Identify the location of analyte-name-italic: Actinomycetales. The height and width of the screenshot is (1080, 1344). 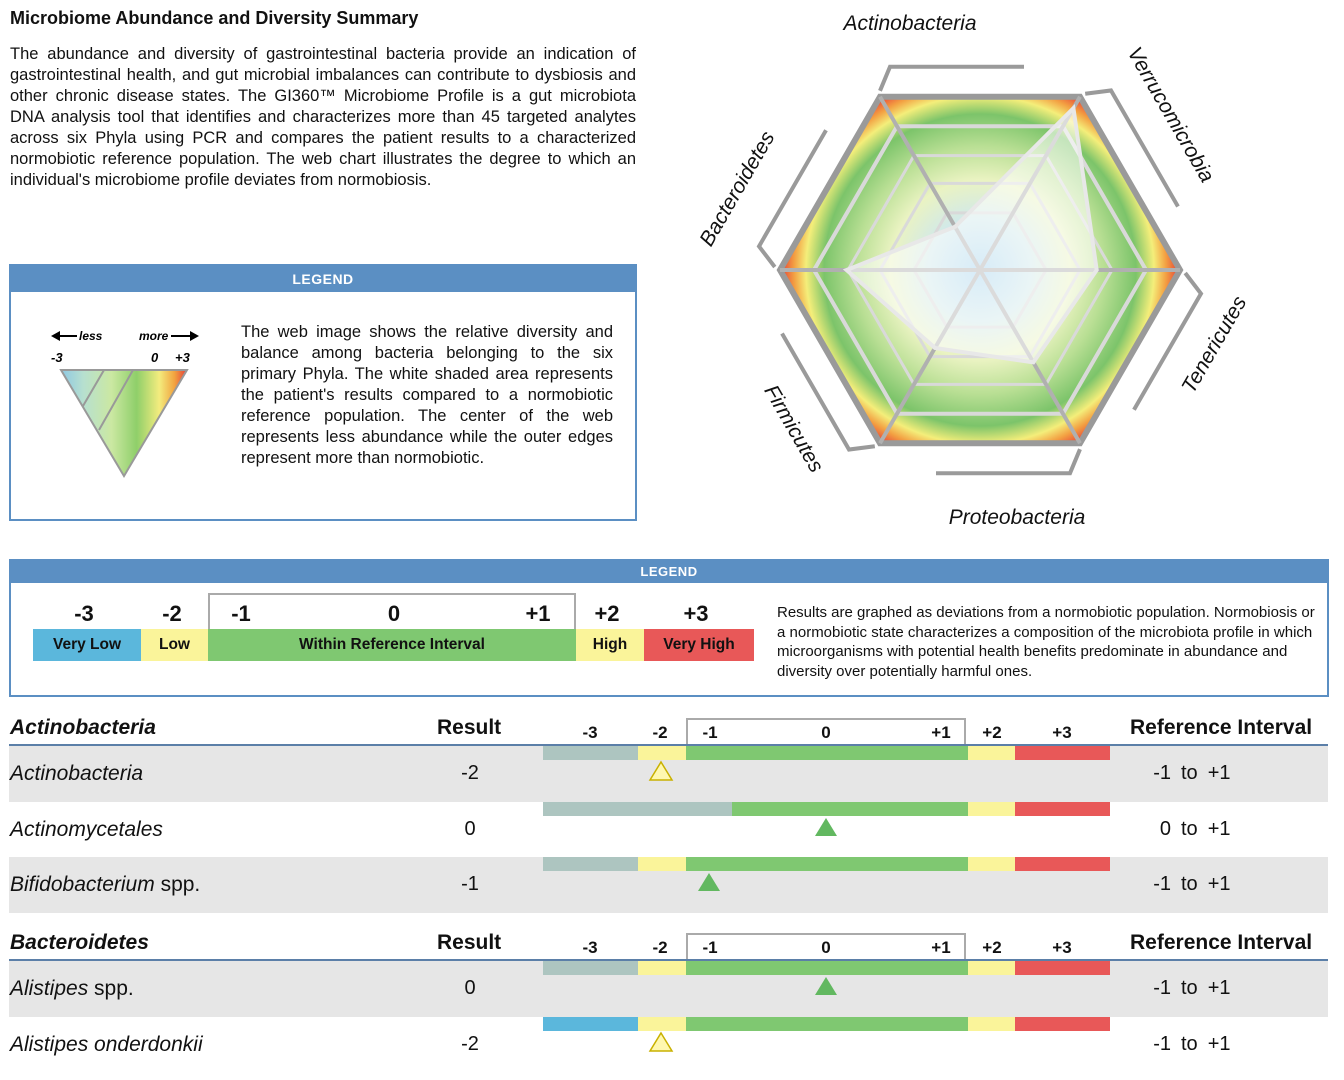
(86, 829).